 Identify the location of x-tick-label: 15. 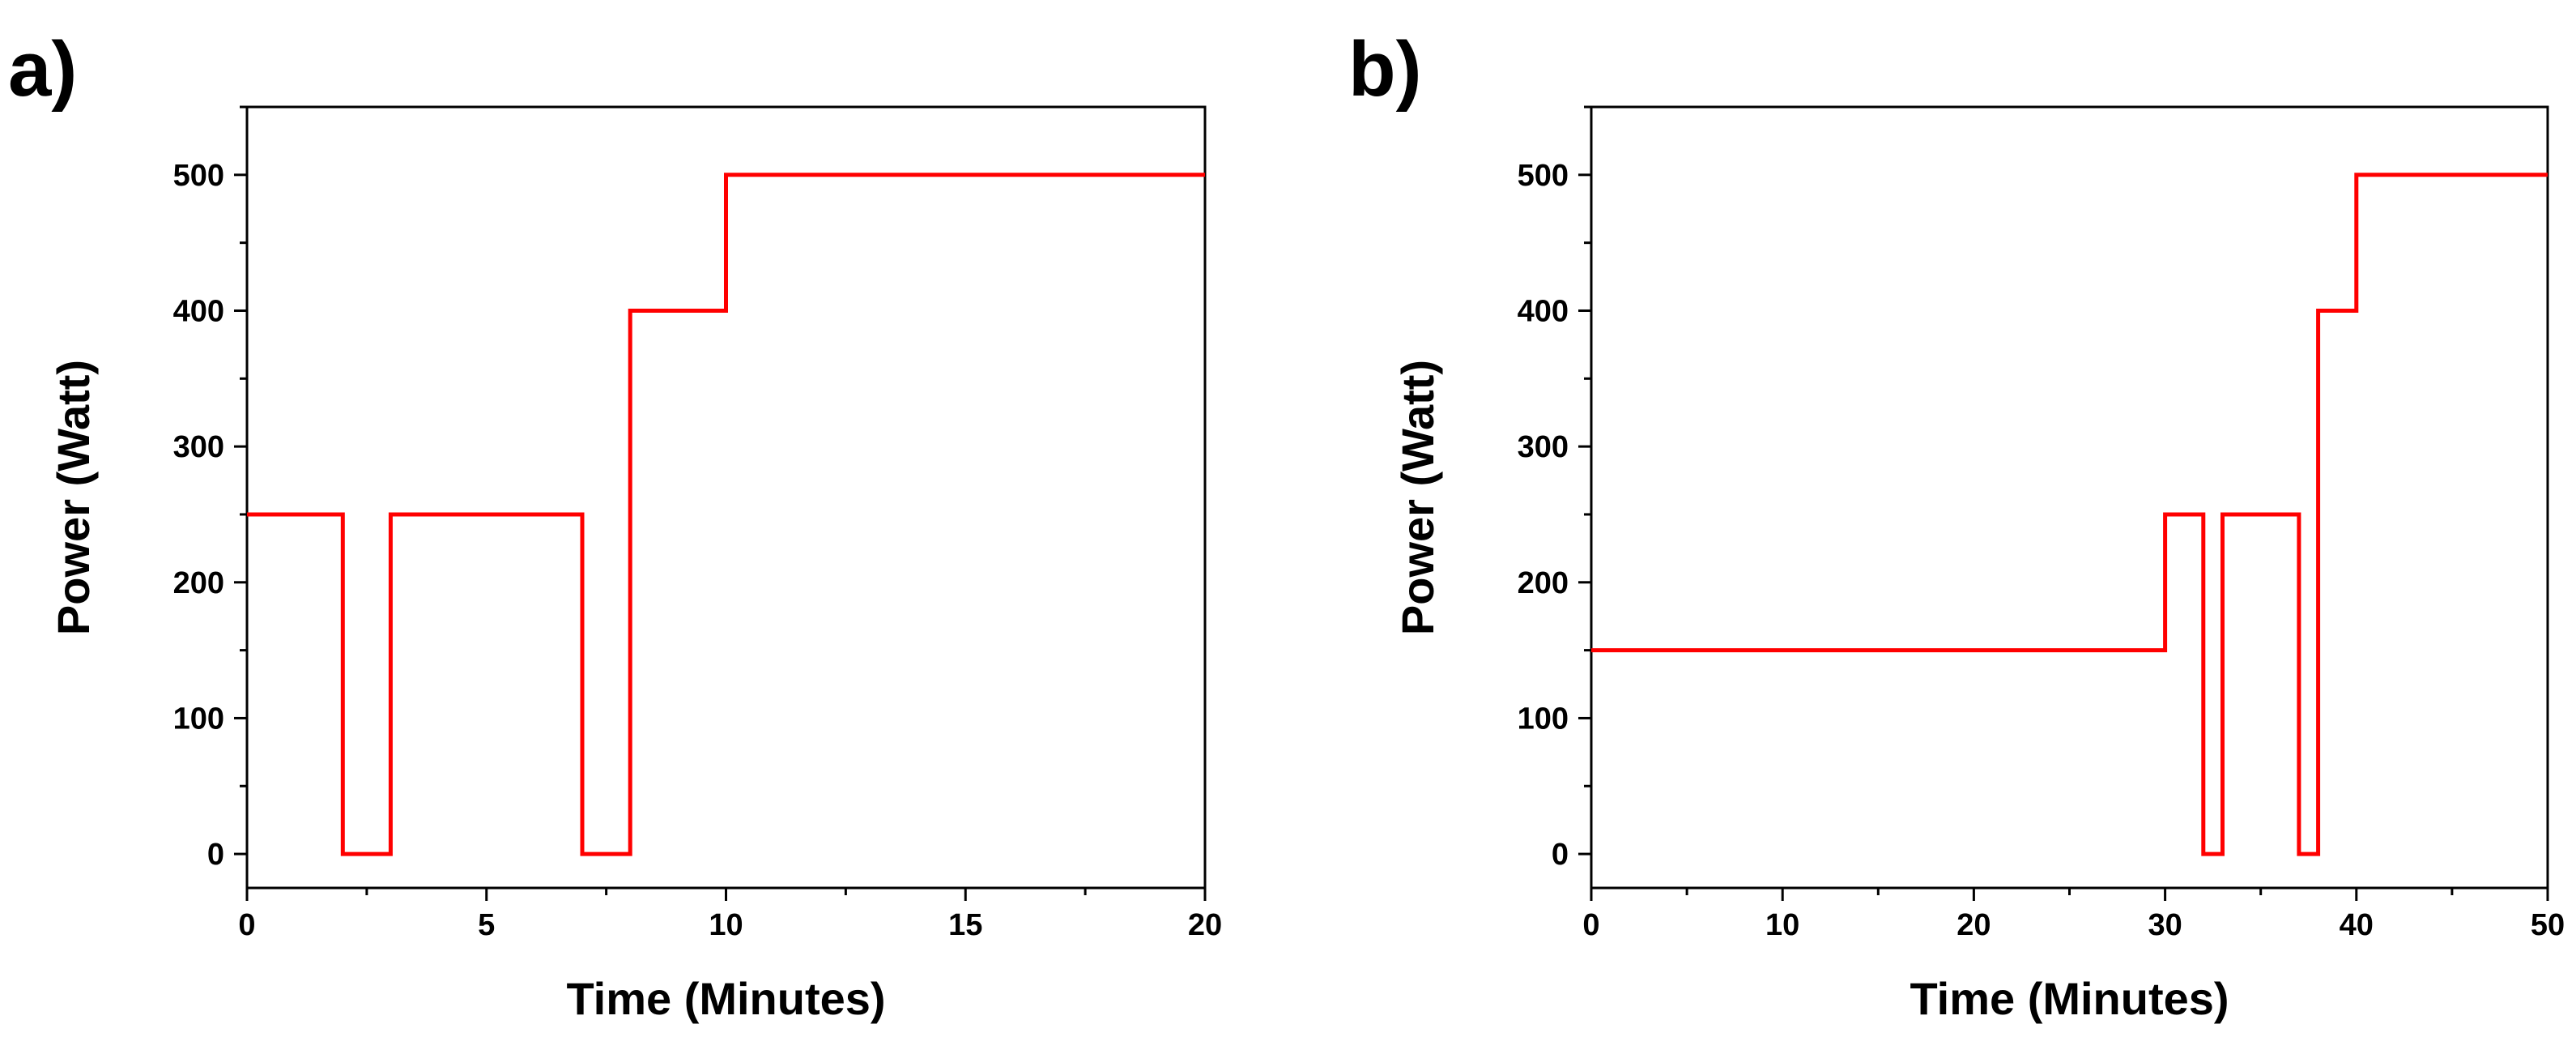
(965, 925).